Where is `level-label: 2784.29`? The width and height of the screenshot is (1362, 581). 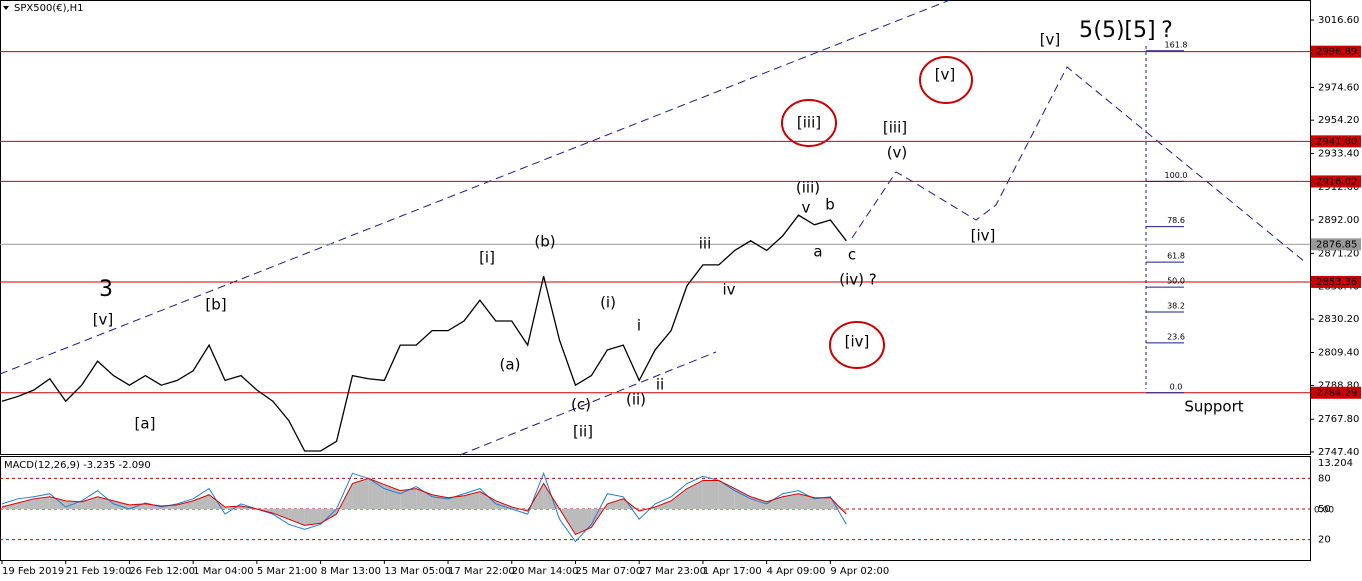
level-label: 2784.29 is located at coordinates (1336, 393).